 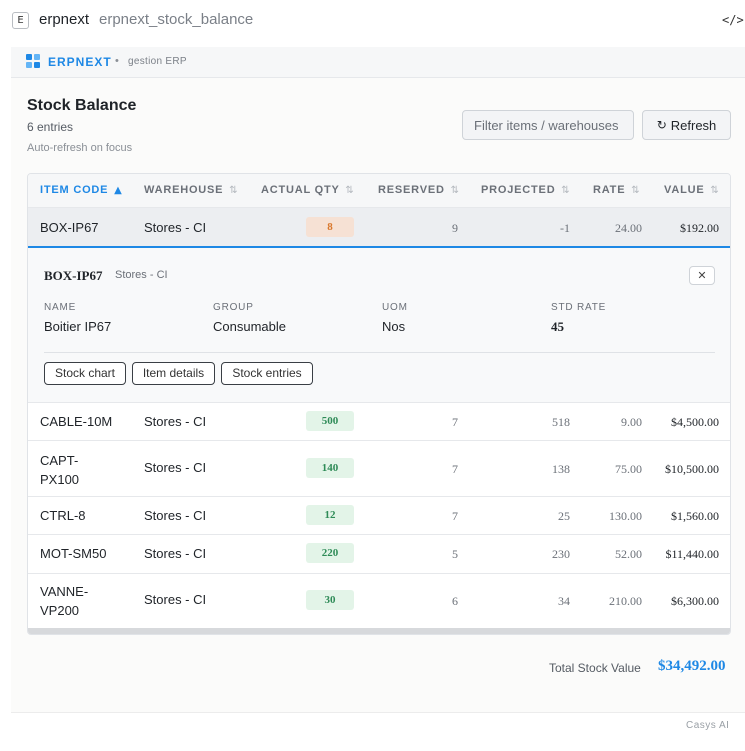 What do you see at coordinates (561, 422) in the screenshot?
I see `projected-cell: 518` at bounding box center [561, 422].